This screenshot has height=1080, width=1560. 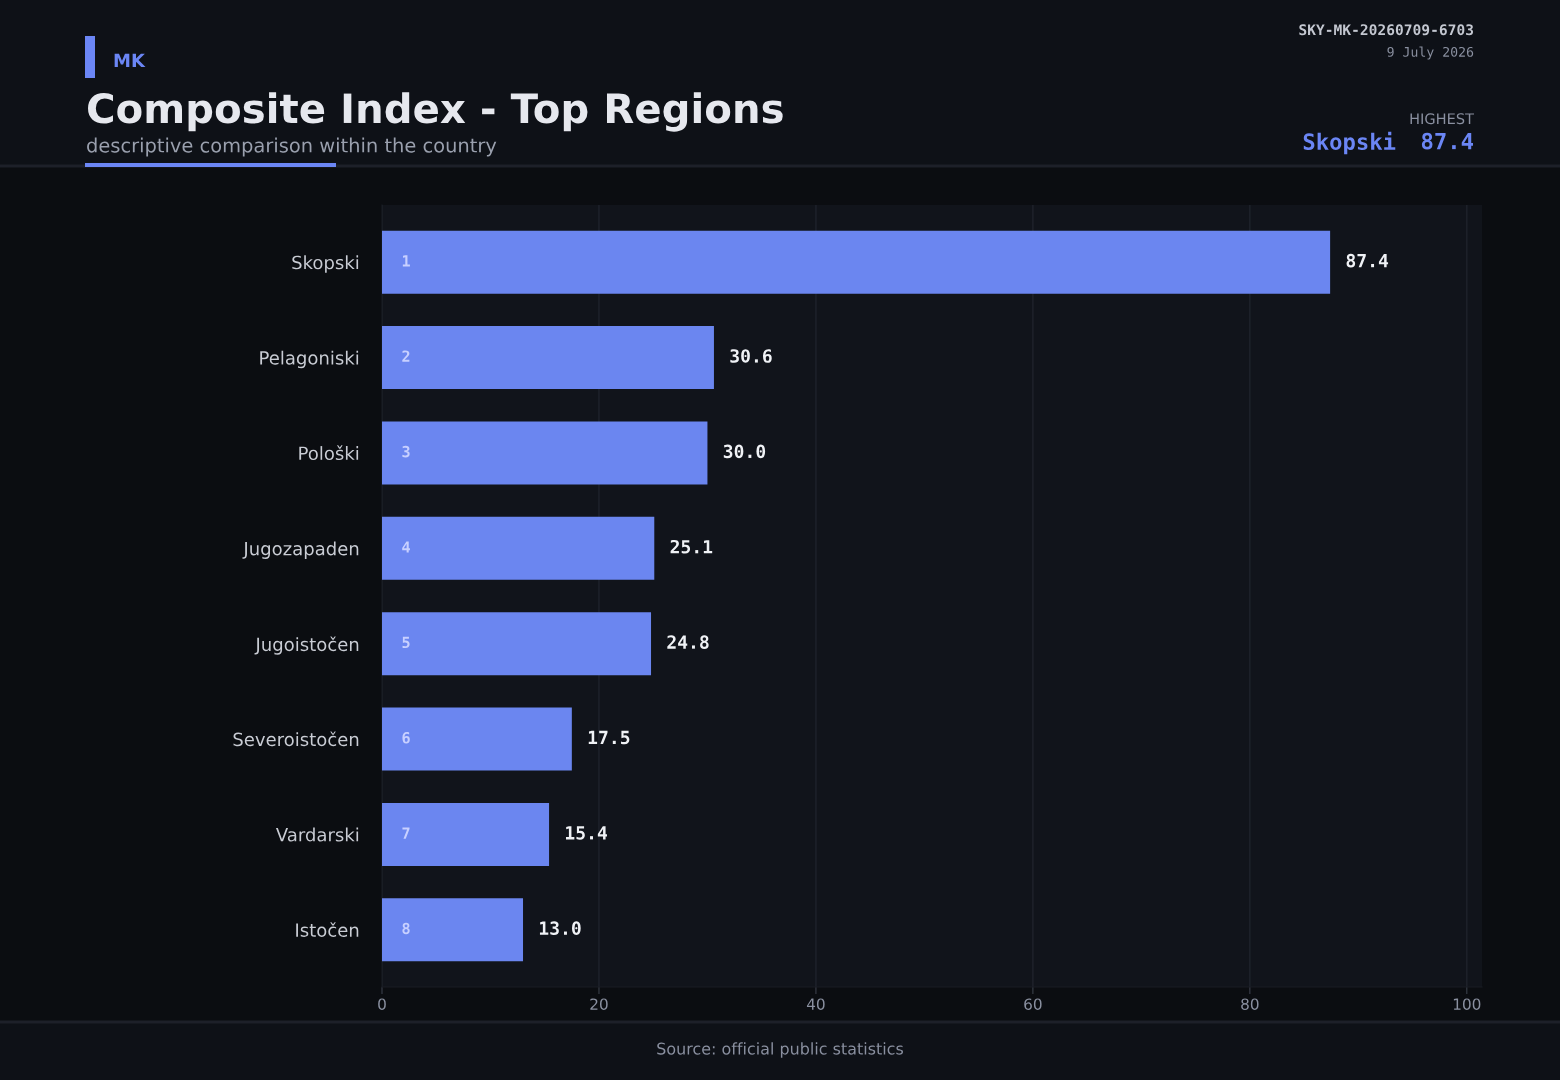 I want to click on y-tick-label: Jugozapaden, so click(x=300, y=550).